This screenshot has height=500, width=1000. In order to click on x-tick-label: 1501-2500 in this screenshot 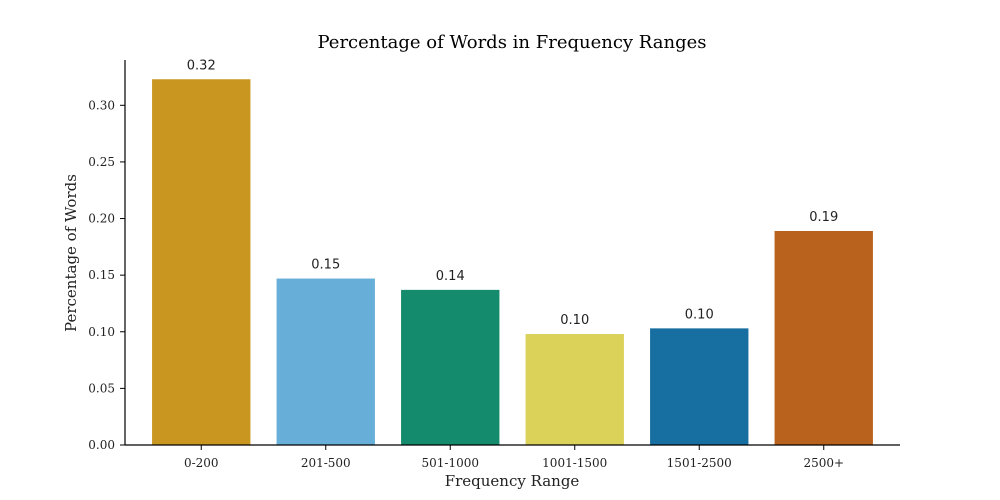, I will do `click(699, 463)`.